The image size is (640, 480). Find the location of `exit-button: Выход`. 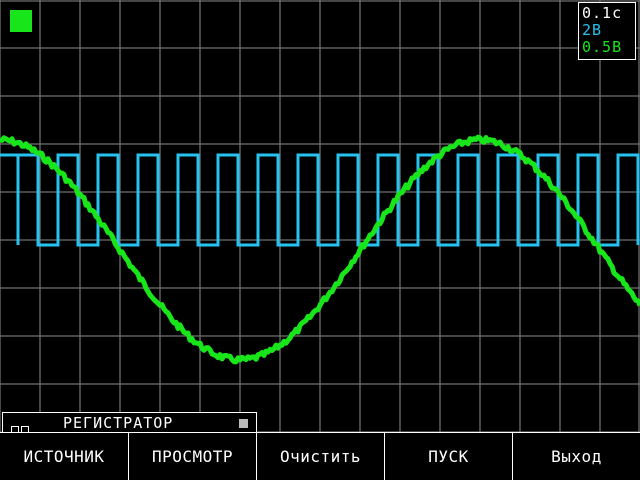

exit-button: Выход is located at coordinates (576, 456).